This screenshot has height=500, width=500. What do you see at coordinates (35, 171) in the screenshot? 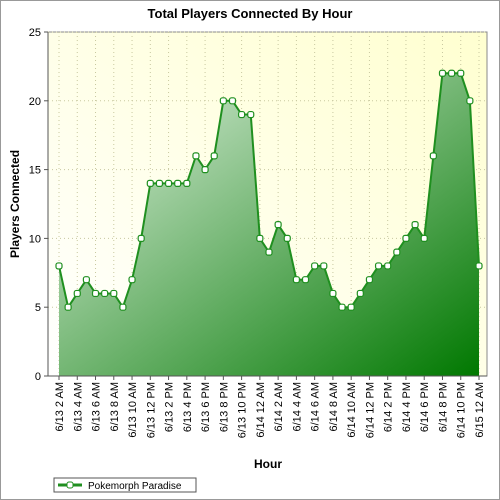
I see `y-tick-label: 15` at bounding box center [35, 171].